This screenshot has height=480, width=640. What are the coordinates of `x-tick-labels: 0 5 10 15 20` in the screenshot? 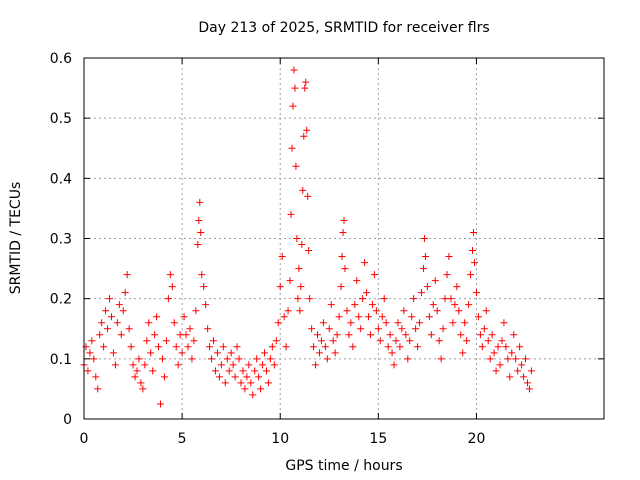 It's located at (283, 439).